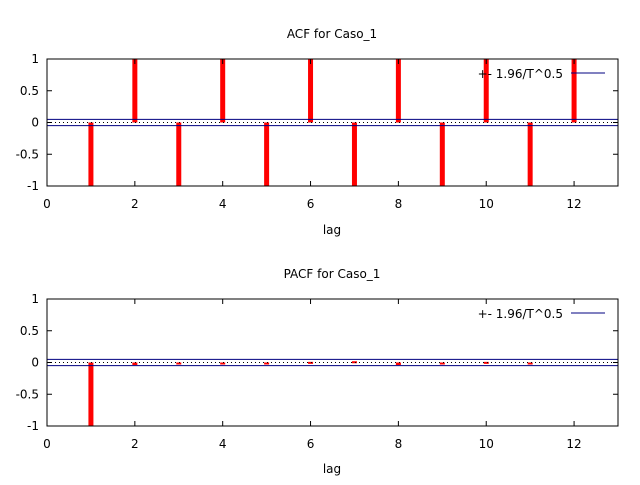 This screenshot has width=640, height=485. I want to click on acf-legend-label: +- 1.96/T^0.5, so click(520, 74).